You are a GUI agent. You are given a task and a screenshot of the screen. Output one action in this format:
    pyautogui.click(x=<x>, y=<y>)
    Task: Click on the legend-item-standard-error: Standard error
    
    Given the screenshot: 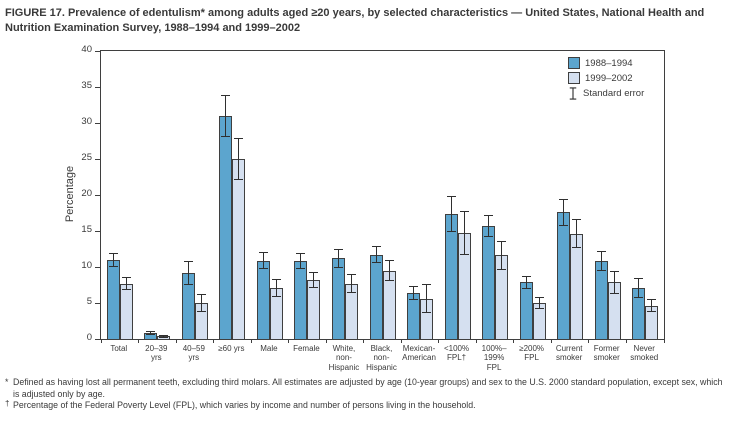 What is the action you would take?
    pyautogui.click(x=606, y=93)
    